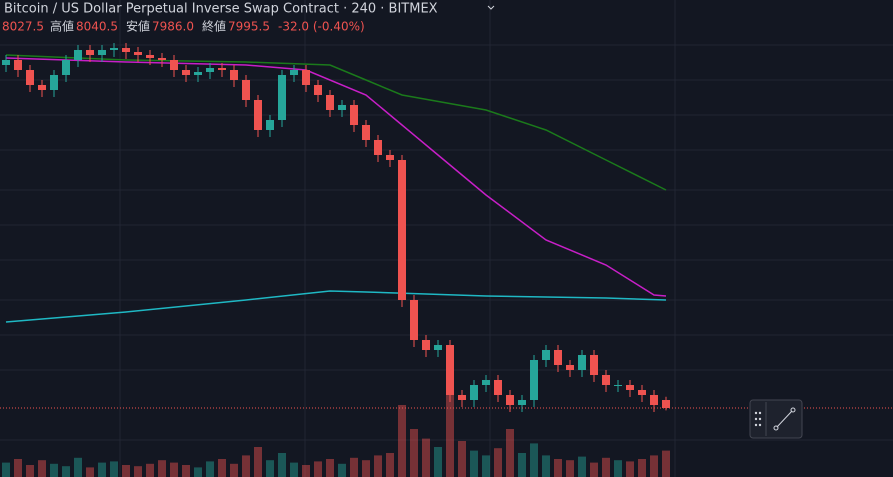  What do you see at coordinates (214, 26) in the screenshot?
I see `close-label: 終値` at bounding box center [214, 26].